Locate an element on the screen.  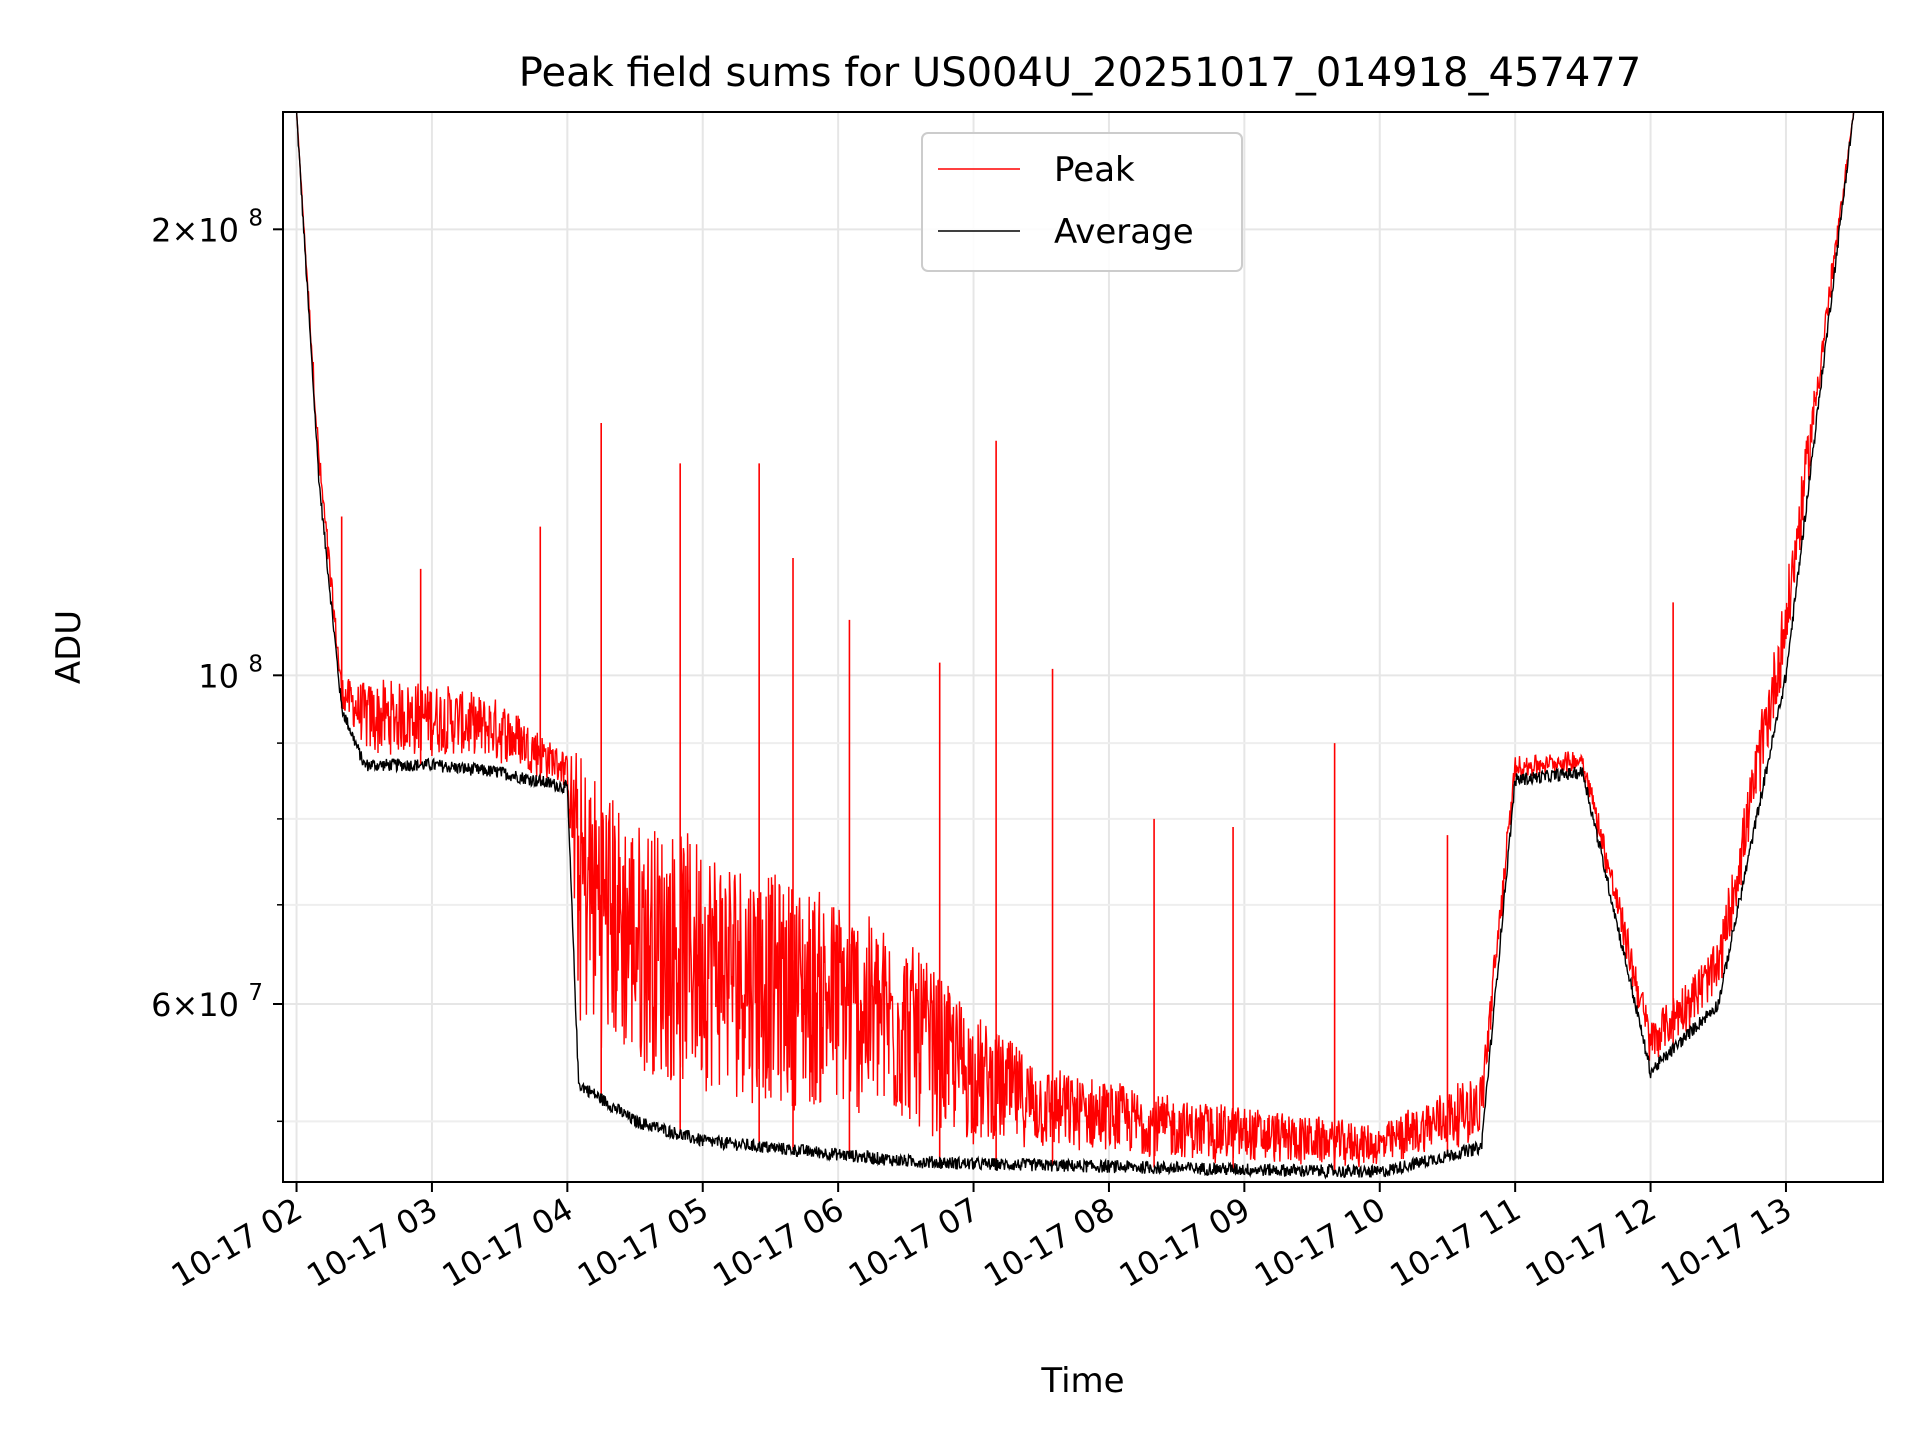
legend-label-average: Average is located at coordinates (1124, 232).